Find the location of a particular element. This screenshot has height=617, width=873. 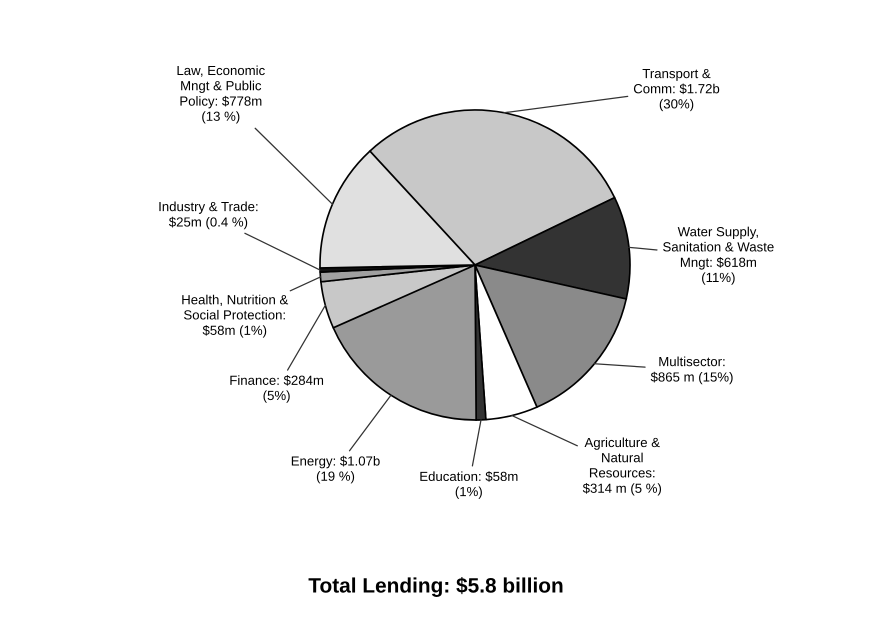

slice-label: Law, Economic Mngt & Public Policy: $778m (13 %) is located at coordinates (221, 94).